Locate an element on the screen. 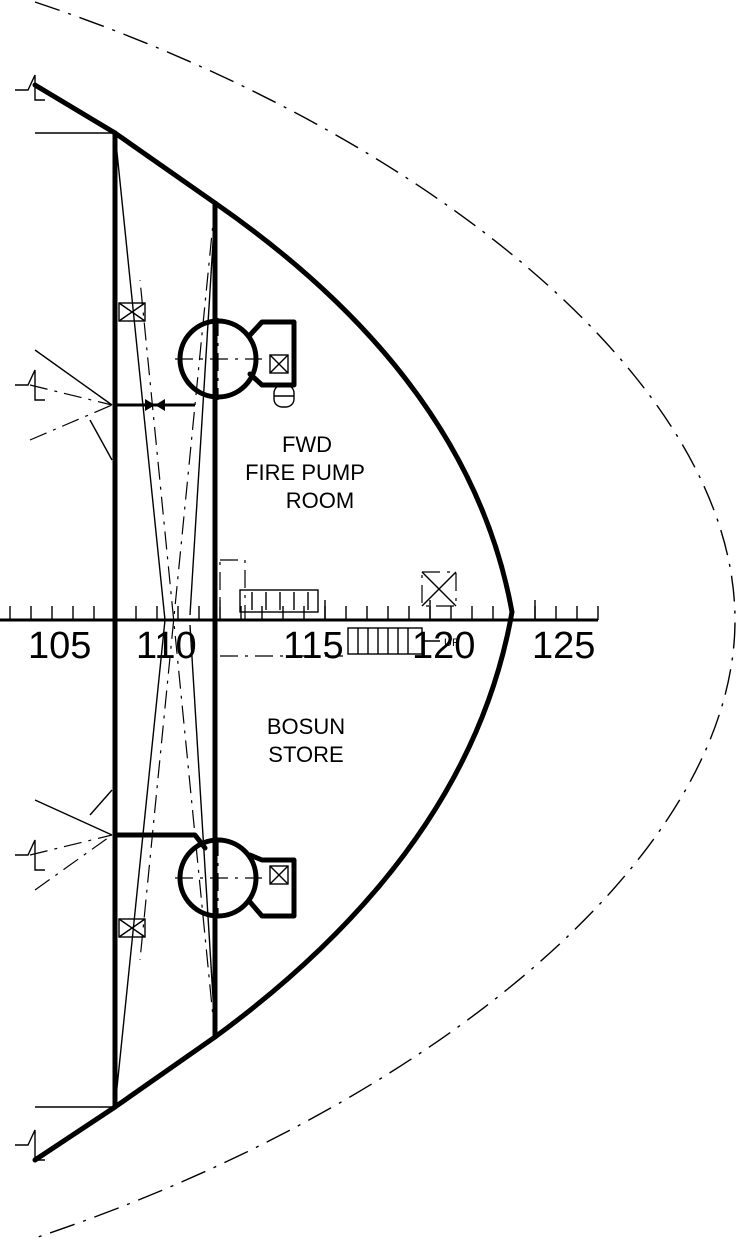  frame-label-115: 115 is located at coordinates (313, 646).